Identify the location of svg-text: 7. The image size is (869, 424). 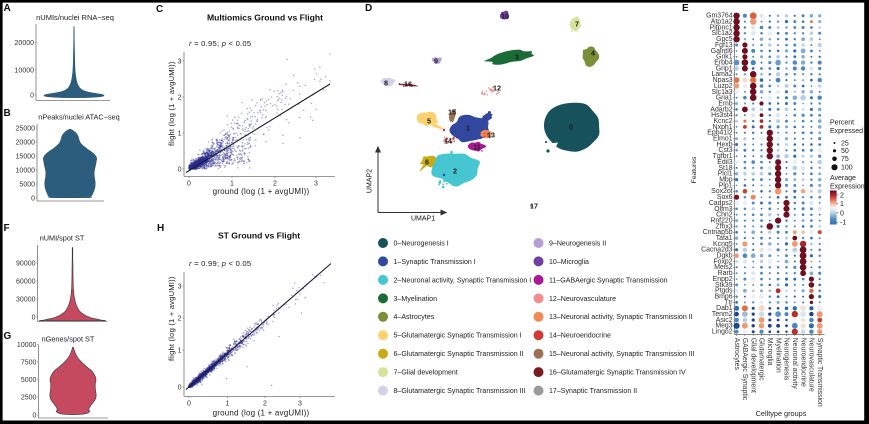
(577, 24).